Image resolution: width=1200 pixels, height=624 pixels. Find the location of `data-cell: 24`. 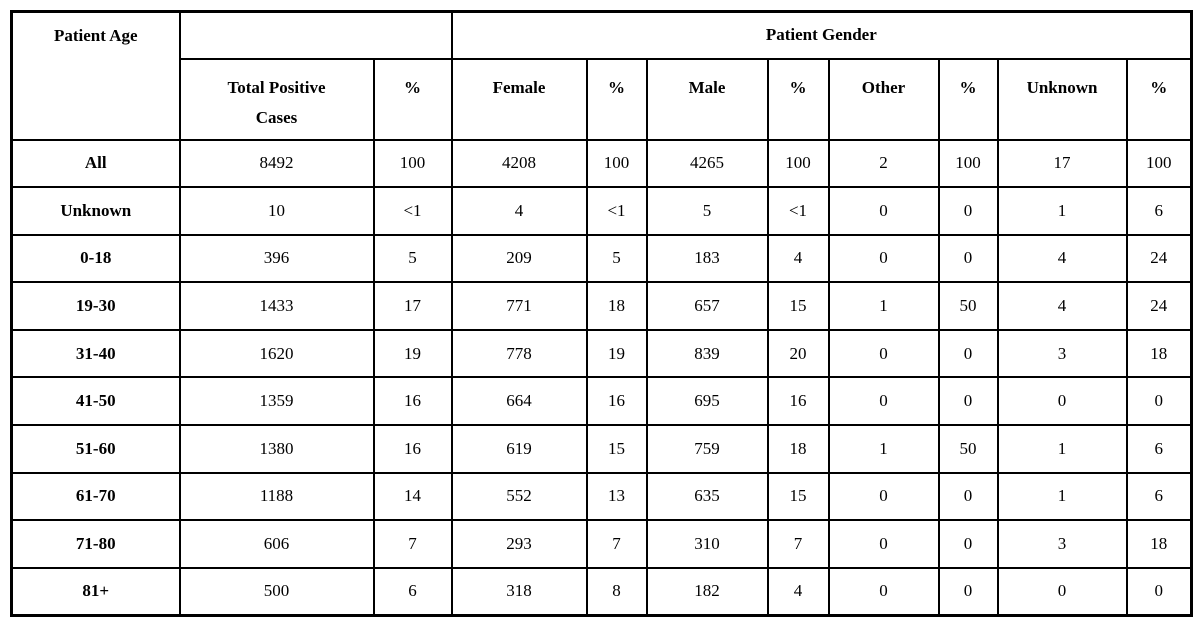

data-cell: 24 is located at coordinates (1159, 258).